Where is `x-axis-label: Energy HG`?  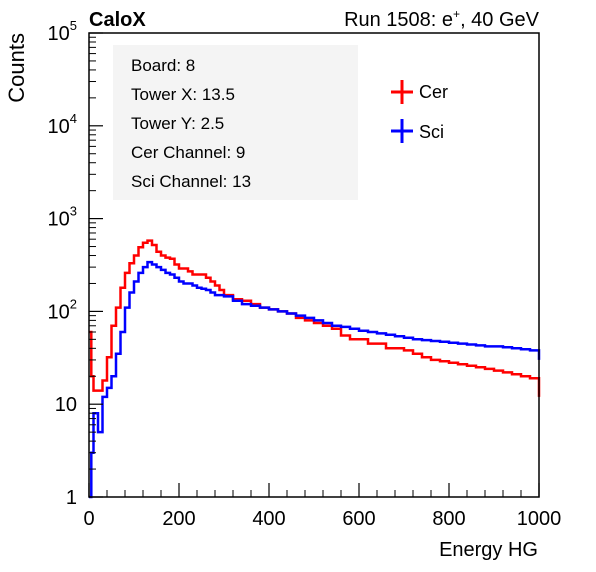
x-axis-label: Energy HG is located at coordinates (488, 550).